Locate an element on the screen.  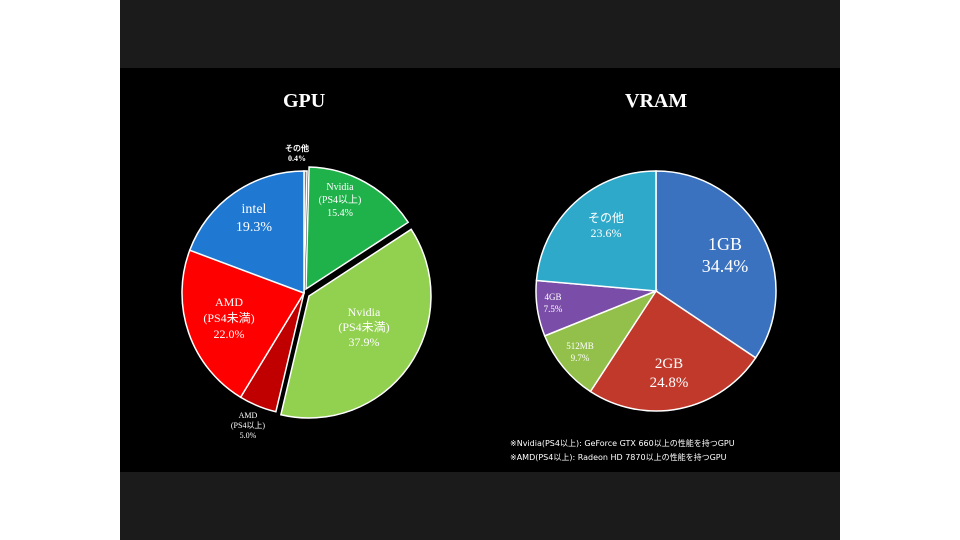
bottom-letterbox is located at coordinates (480, 506).